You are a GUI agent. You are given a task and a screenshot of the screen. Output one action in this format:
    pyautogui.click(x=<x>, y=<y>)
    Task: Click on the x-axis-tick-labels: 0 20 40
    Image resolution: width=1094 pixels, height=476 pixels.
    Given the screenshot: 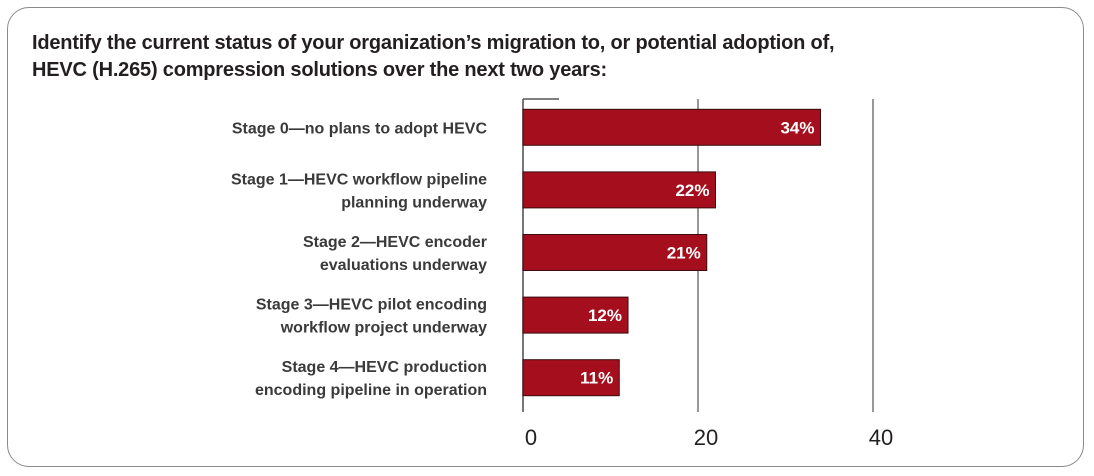 What is the action you would take?
    pyautogui.click(x=709, y=437)
    